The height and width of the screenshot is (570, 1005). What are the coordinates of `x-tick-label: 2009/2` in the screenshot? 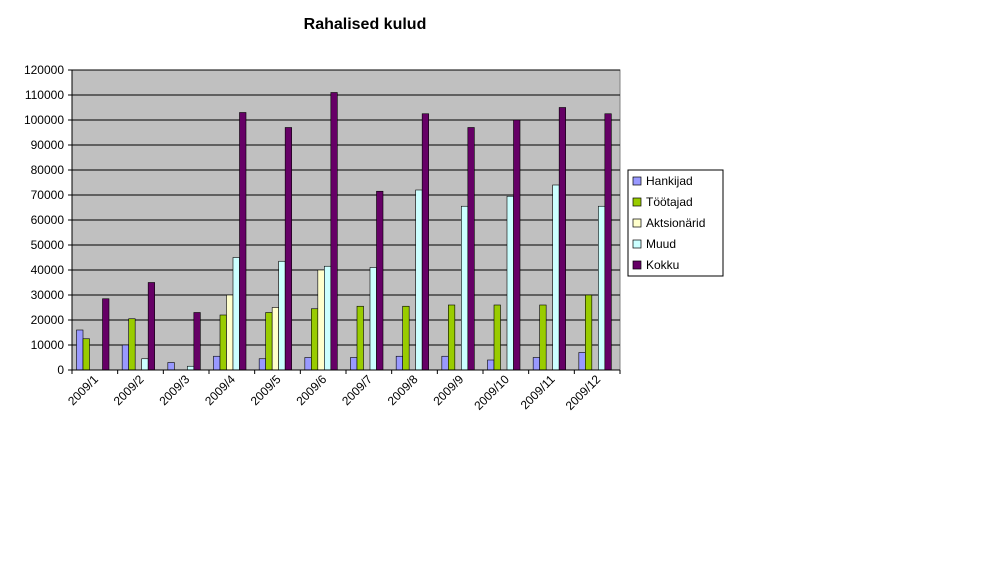 It's located at (129, 390).